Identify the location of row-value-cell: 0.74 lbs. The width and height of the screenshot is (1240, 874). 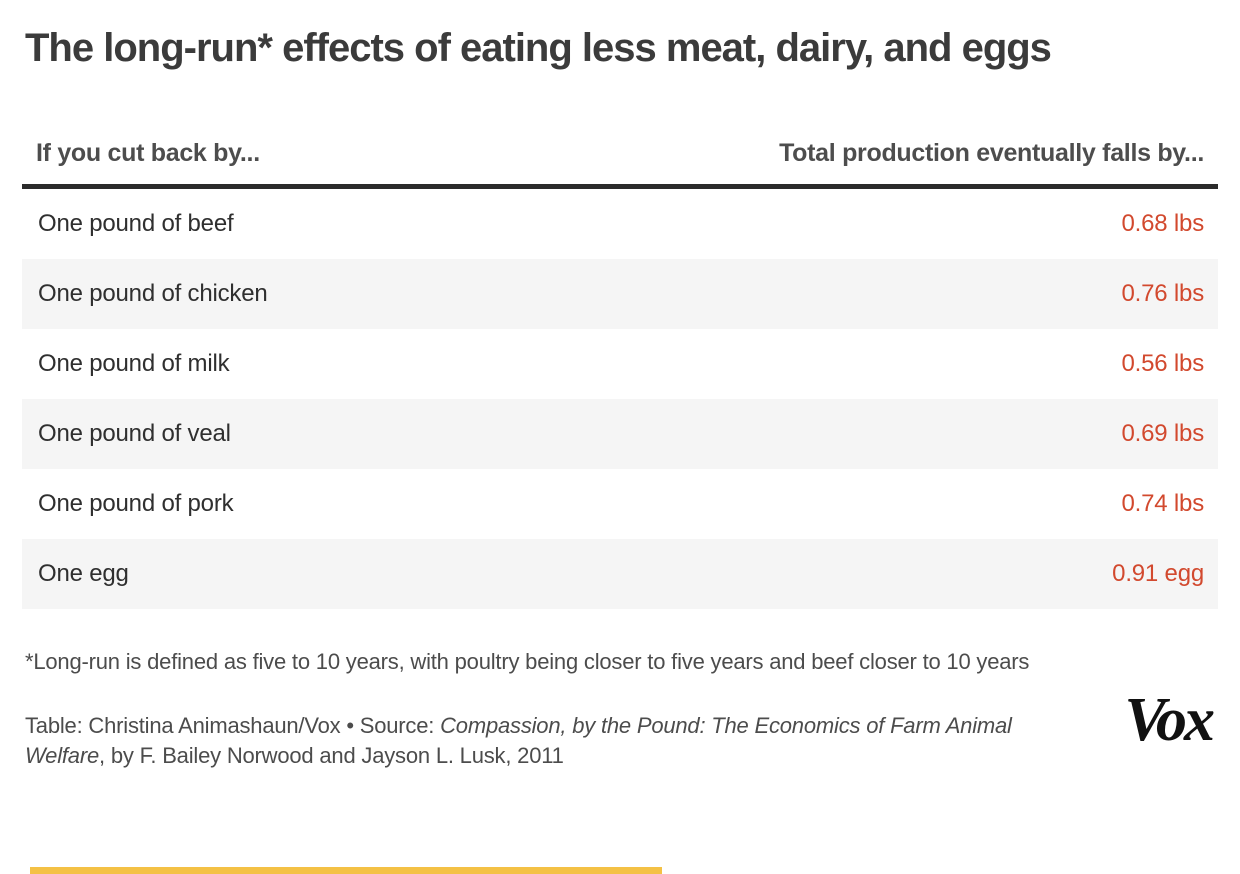
(1163, 503).